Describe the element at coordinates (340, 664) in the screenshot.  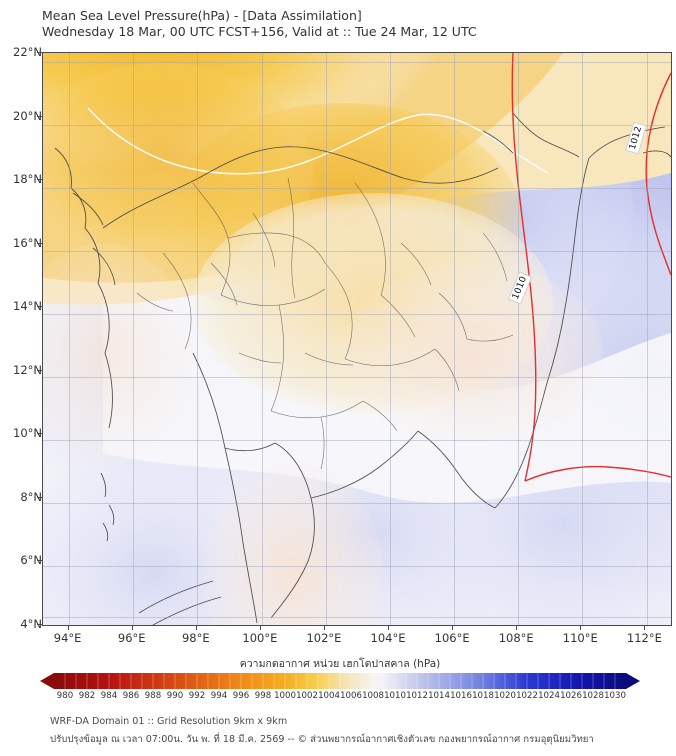
I see `colorbar-title: ความกดอากาศ หน่วย เฮกโตปาสคาล (hPa)` at that location.